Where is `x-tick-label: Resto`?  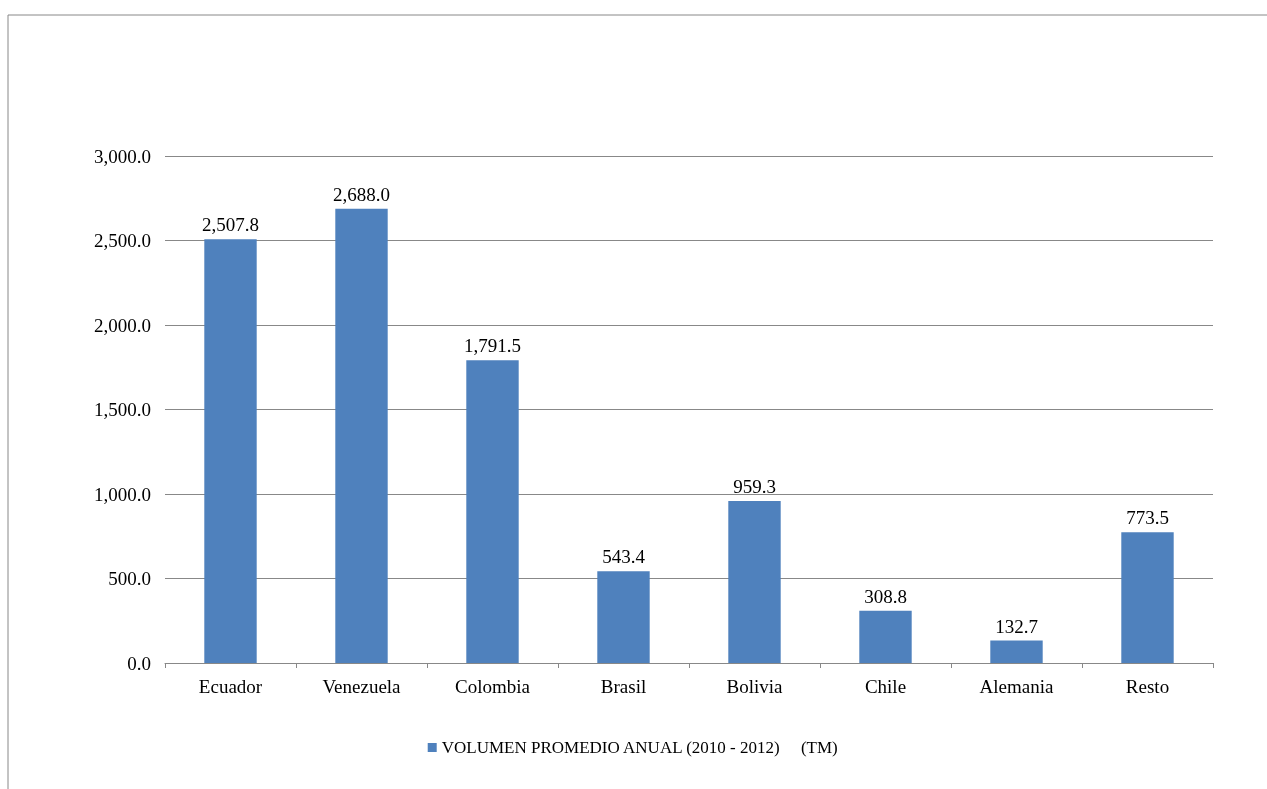
x-tick-label: Resto is located at coordinates (1147, 686).